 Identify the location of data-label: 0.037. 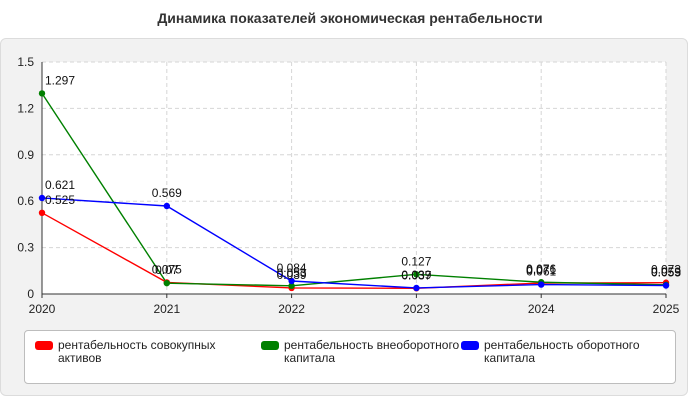
(416, 275).